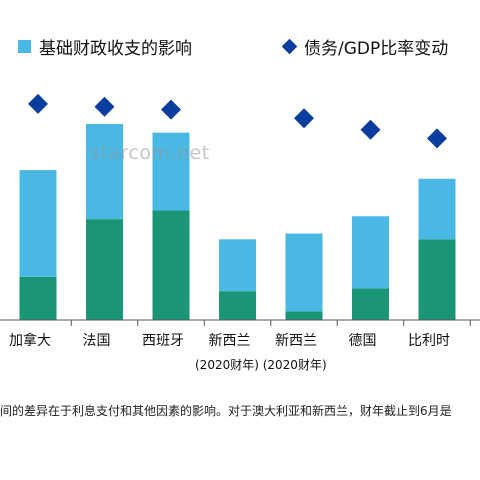 Image resolution: width=480 pixels, height=480 pixels. I want to click on watermark: starcom.net, so click(150, 153).